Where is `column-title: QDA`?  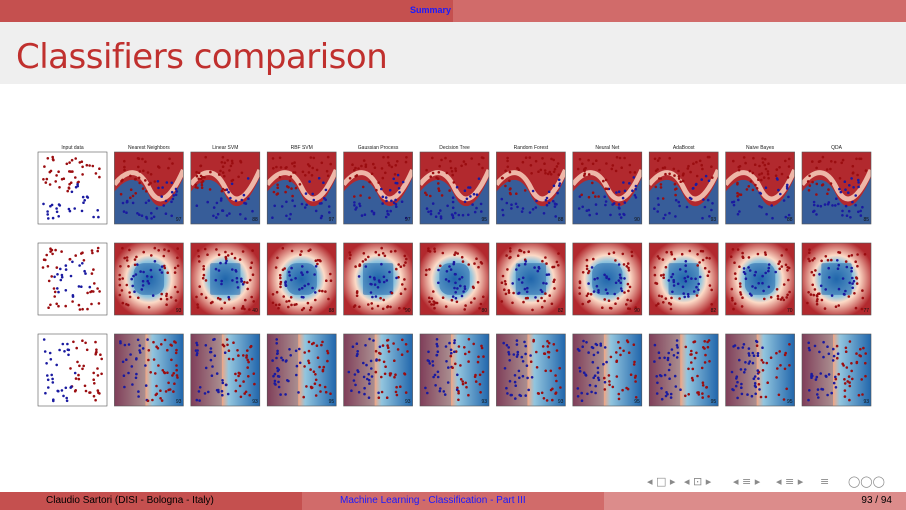
column-title: QDA is located at coordinates (837, 148).